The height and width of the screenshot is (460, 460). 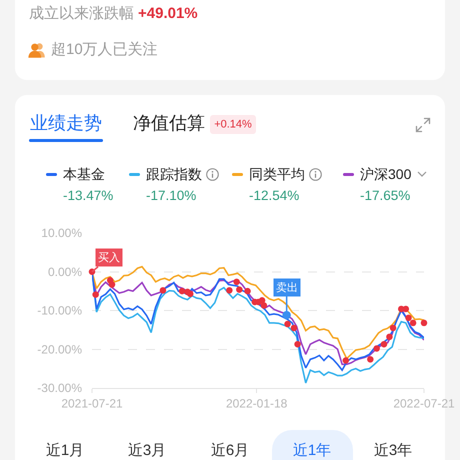 I want to click on text: 近3月, so click(x=147, y=451).